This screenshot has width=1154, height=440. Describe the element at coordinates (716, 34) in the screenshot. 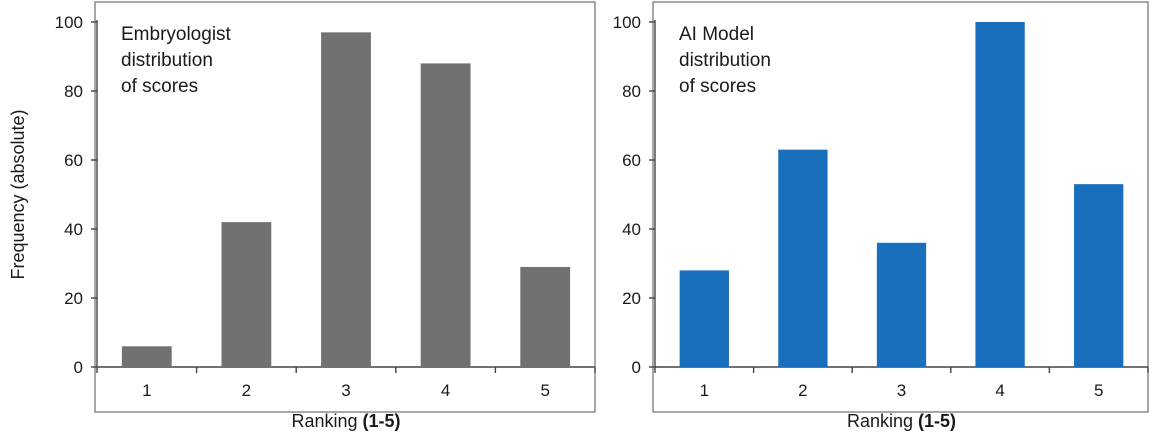

I see `panel-title-line: AI Model` at that location.